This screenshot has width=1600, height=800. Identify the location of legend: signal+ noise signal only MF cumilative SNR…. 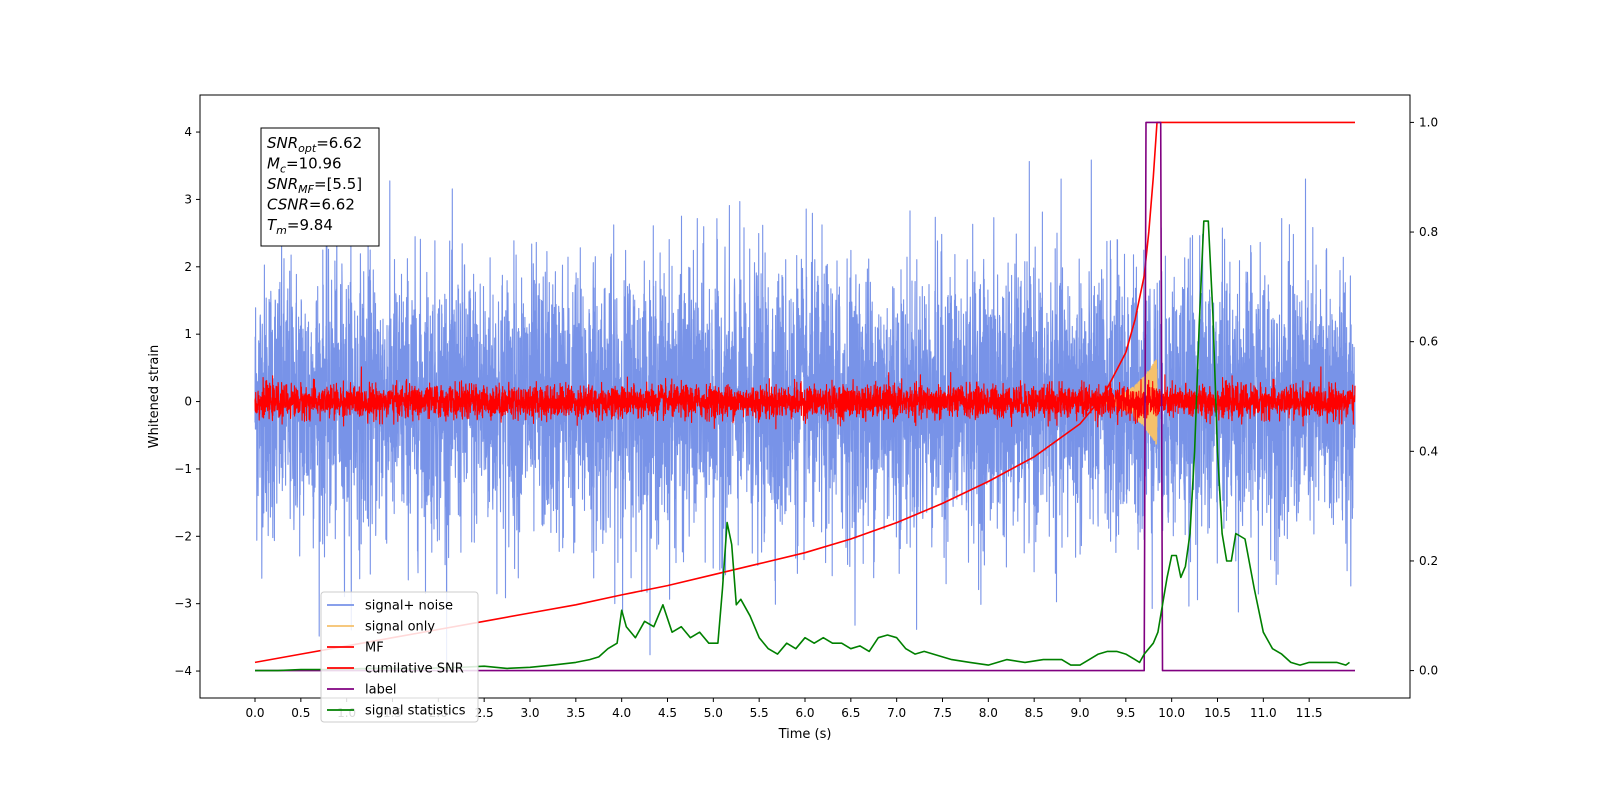
(399, 657).